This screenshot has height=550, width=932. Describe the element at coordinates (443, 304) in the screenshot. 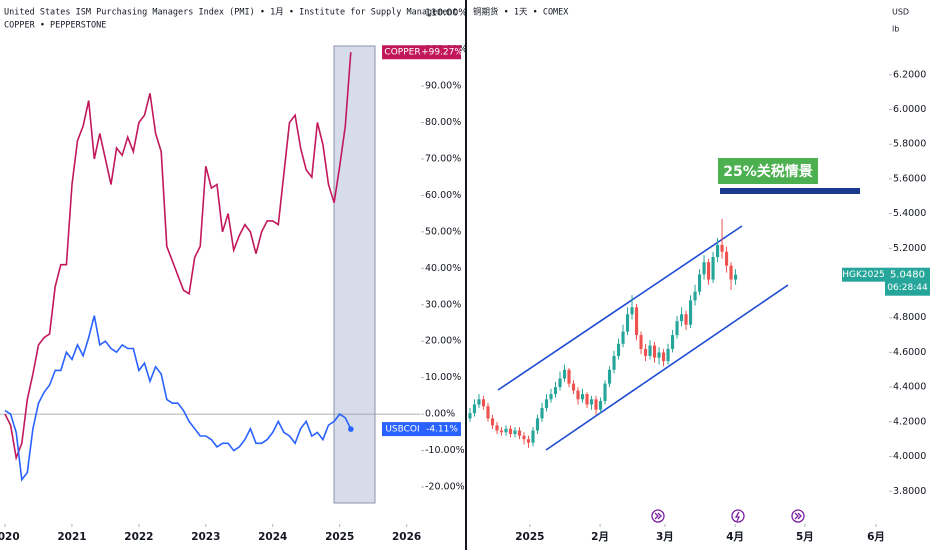

I see `y-tick-label: 30.00%` at that location.